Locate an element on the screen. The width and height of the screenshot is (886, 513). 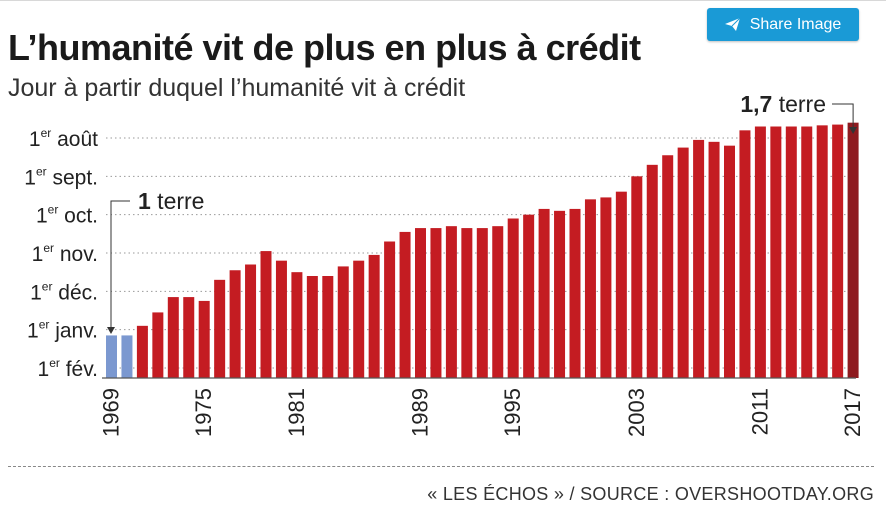
bar-2000 is located at coordinates (590, 288).